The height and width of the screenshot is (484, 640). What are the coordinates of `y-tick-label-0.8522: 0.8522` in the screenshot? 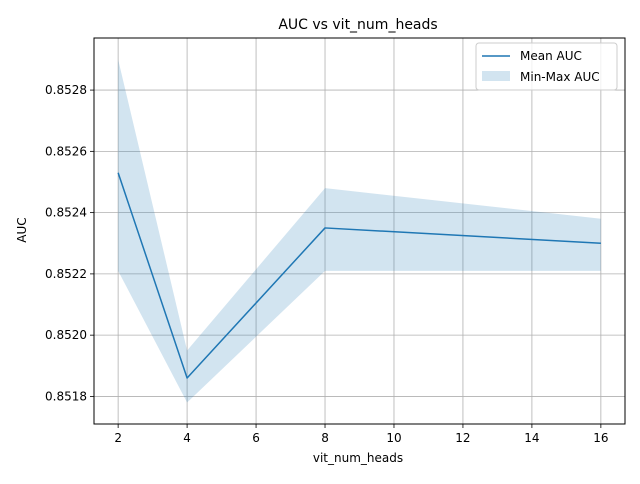 It's located at (66, 274).